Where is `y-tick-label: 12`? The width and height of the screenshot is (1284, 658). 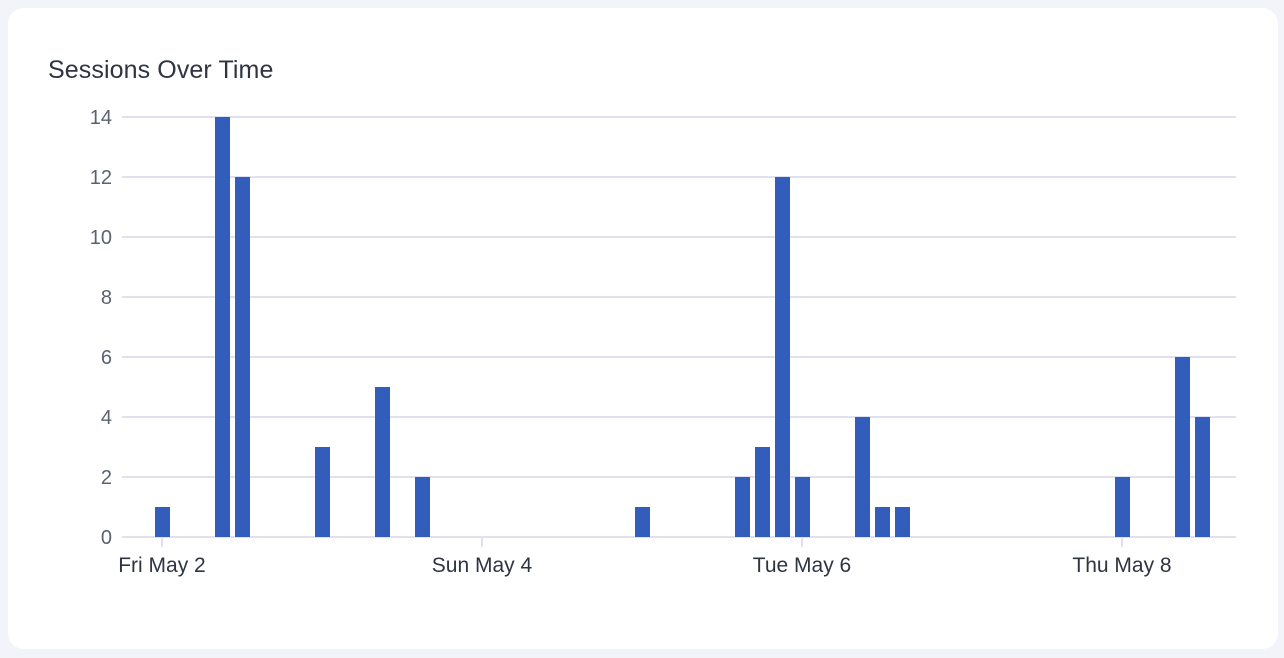
y-tick-label: 12 is located at coordinates (101, 178).